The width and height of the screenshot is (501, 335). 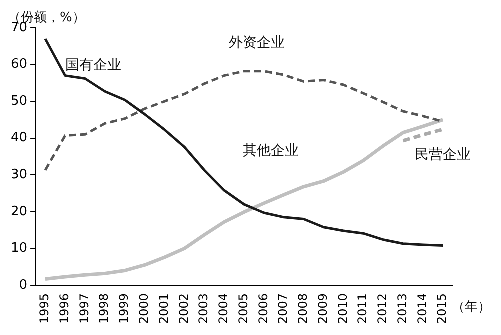 I want to click on x-tick-label: 2014, so click(x=422, y=308).